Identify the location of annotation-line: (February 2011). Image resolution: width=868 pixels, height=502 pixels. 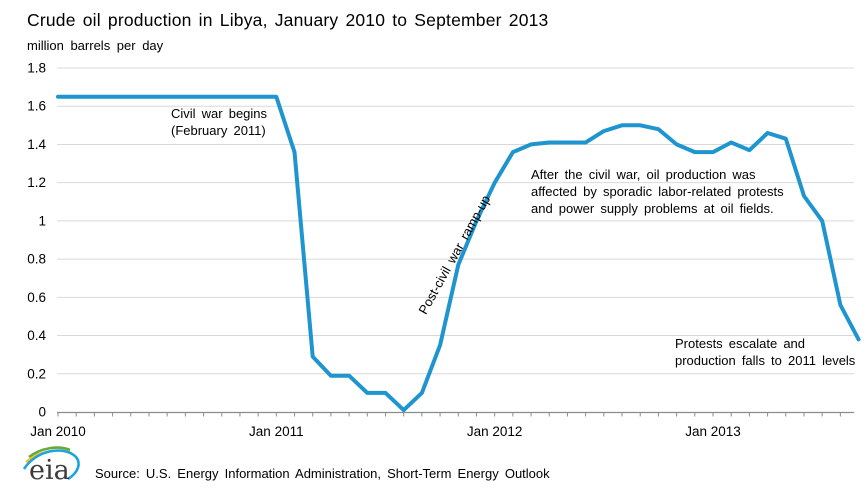
(218, 130).